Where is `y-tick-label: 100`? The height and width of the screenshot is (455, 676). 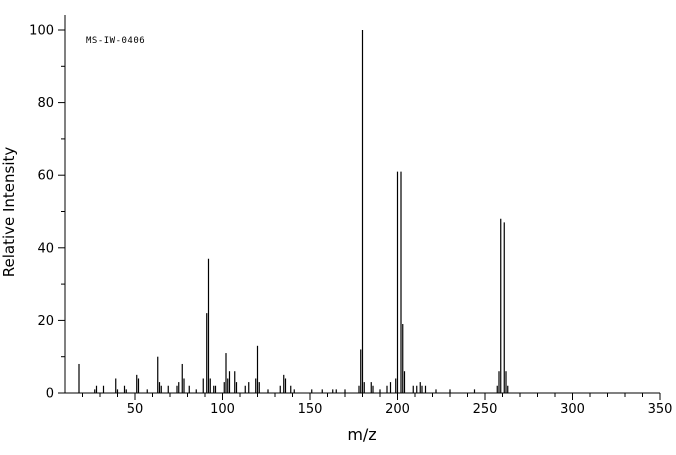
y-tick-label: 100 is located at coordinates (41, 31).